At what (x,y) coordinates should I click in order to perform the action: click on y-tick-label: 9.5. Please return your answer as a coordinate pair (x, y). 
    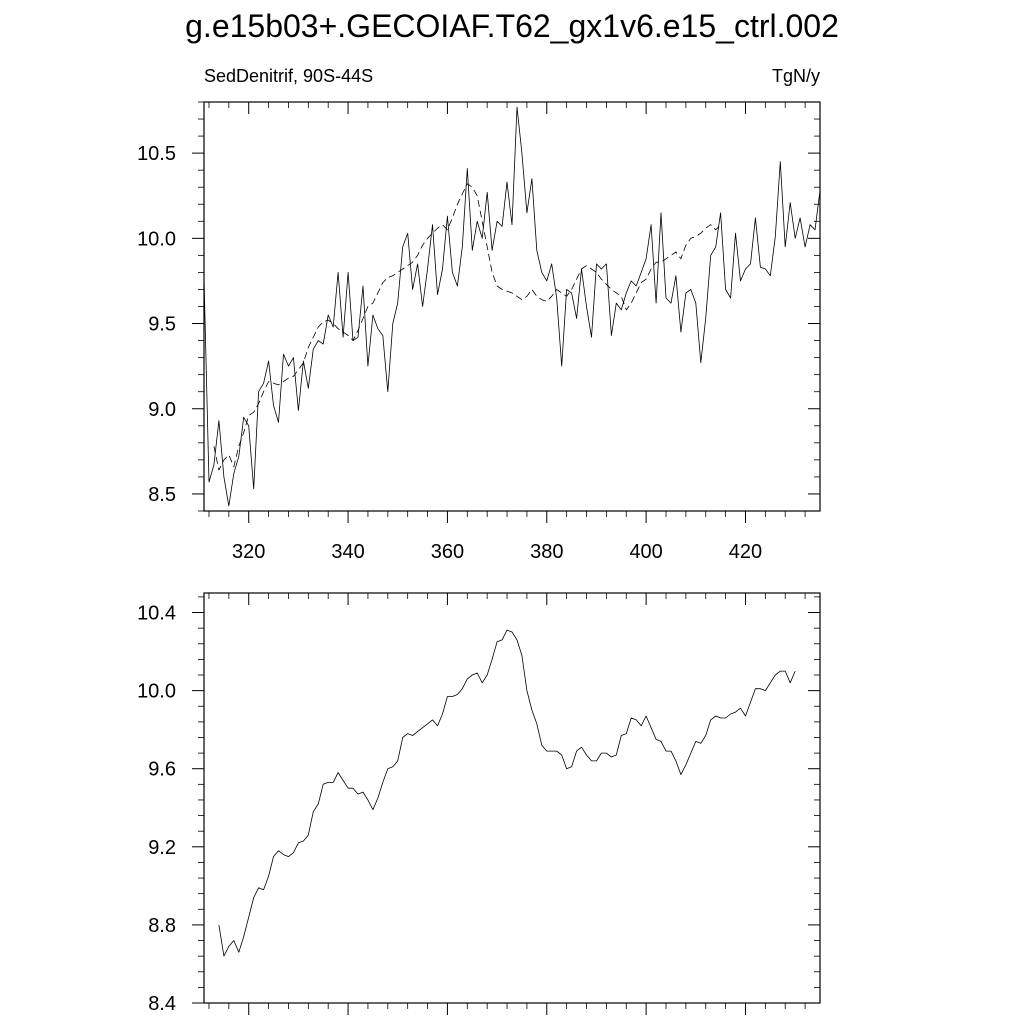
    Looking at the image, I should click on (162, 325).